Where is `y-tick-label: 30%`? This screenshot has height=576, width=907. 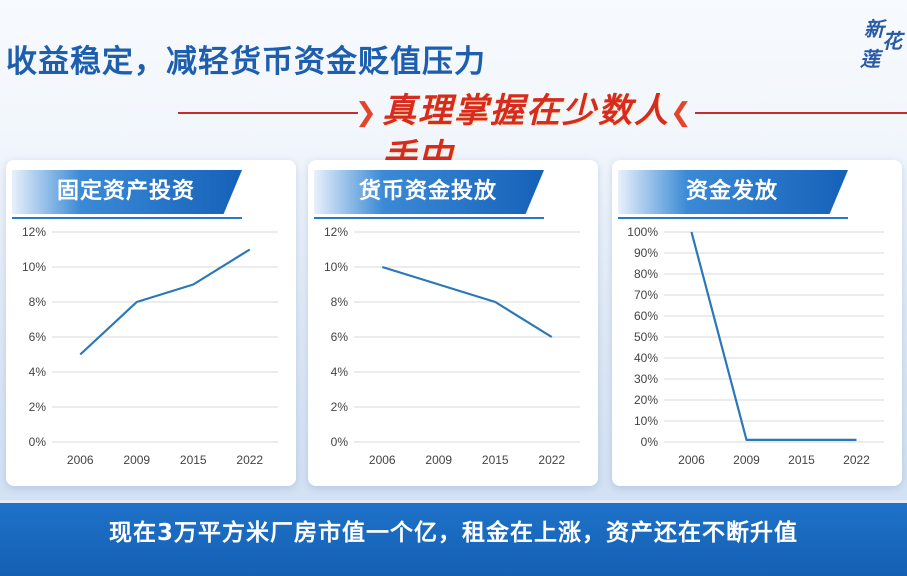 y-tick-label: 30% is located at coordinates (646, 379).